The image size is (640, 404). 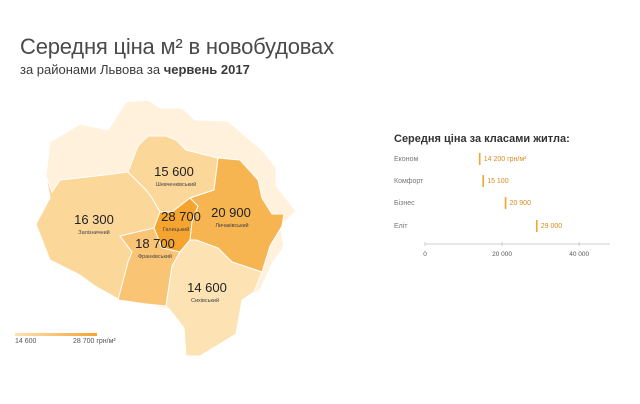 I want to click on district-value-sykhivskyi: 14 600, so click(x=207, y=287).